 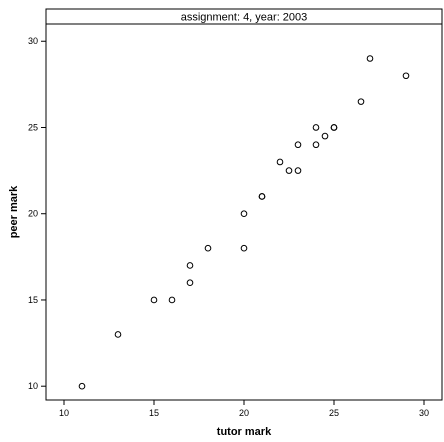 What do you see at coordinates (424, 413) in the screenshot?
I see `x-tick-label: 30` at bounding box center [424, 413].